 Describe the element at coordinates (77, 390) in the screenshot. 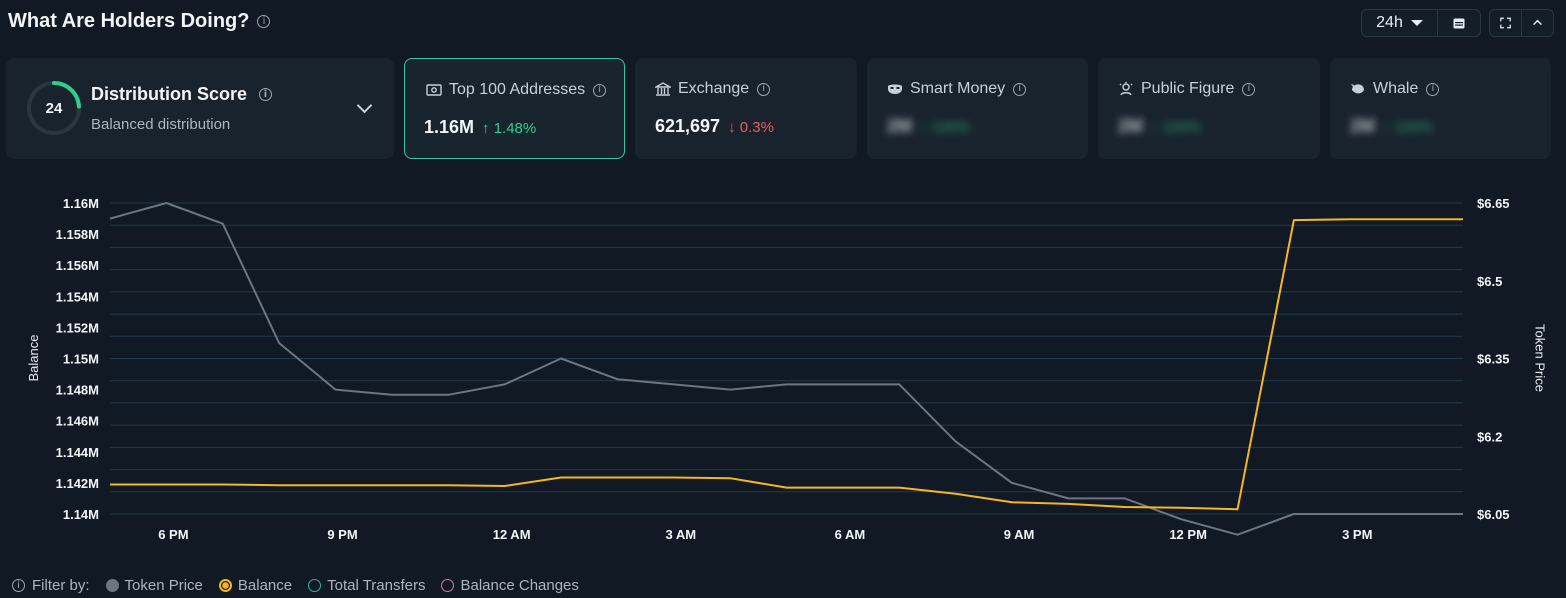

I see `y-tick-label: 1.148M` at that location.